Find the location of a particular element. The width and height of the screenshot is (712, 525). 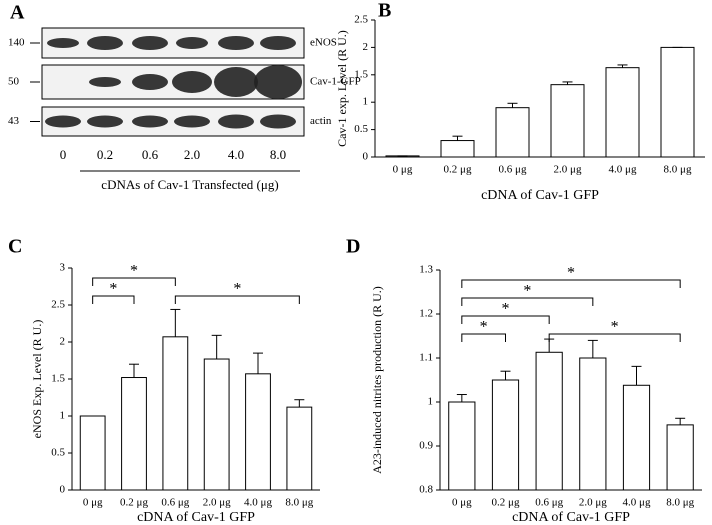

y-tick-label: 1.1 is located at coordinates (426, 358).